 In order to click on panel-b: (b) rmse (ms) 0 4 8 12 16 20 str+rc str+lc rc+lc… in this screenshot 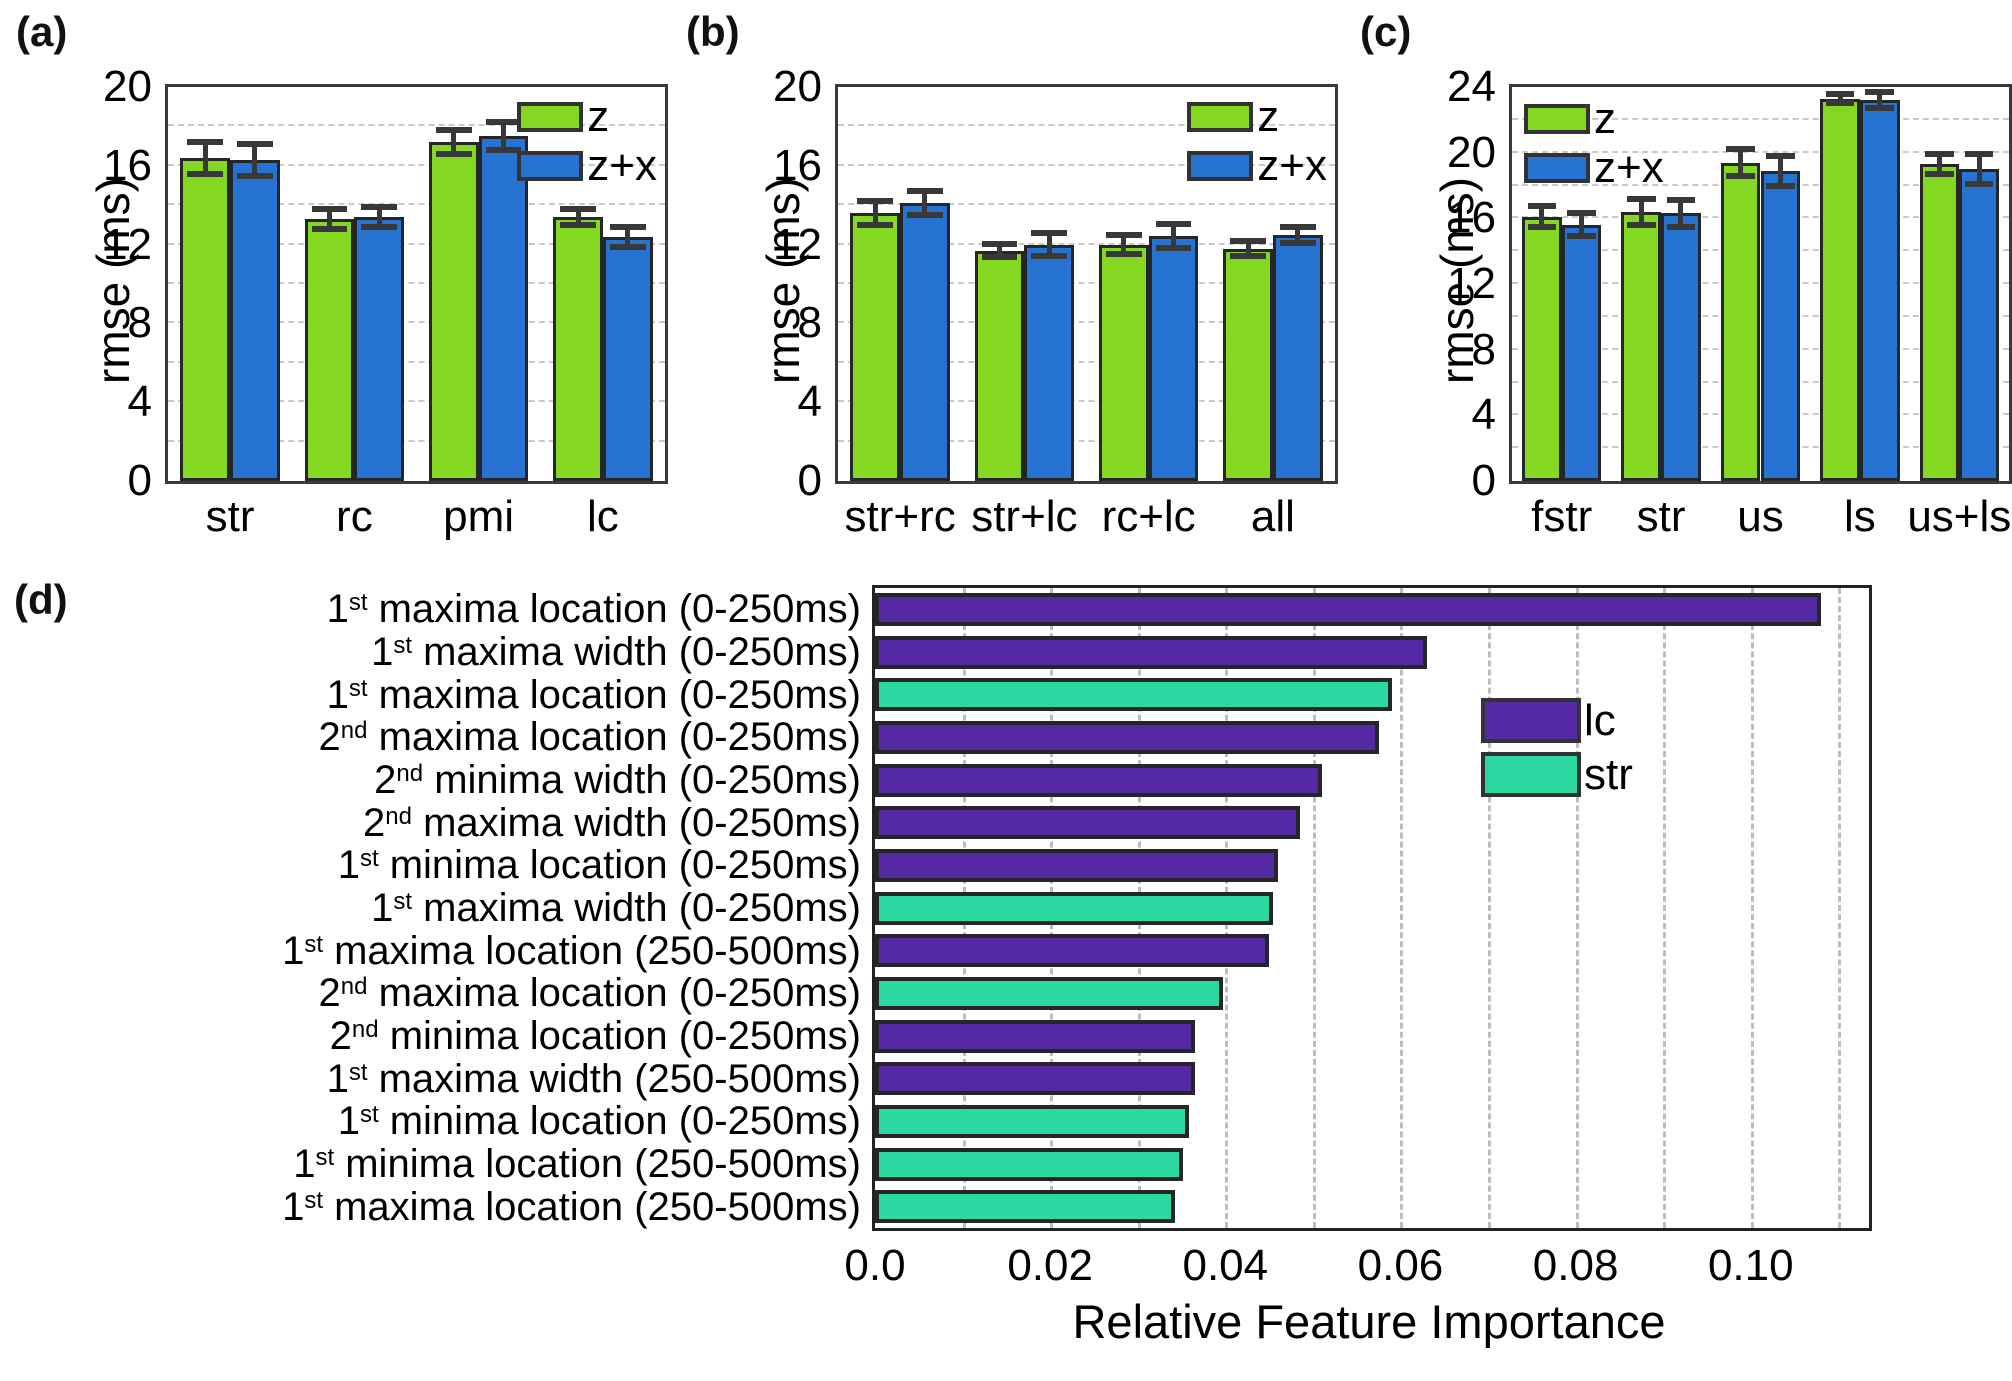, I will do `click(1006, 280)`.